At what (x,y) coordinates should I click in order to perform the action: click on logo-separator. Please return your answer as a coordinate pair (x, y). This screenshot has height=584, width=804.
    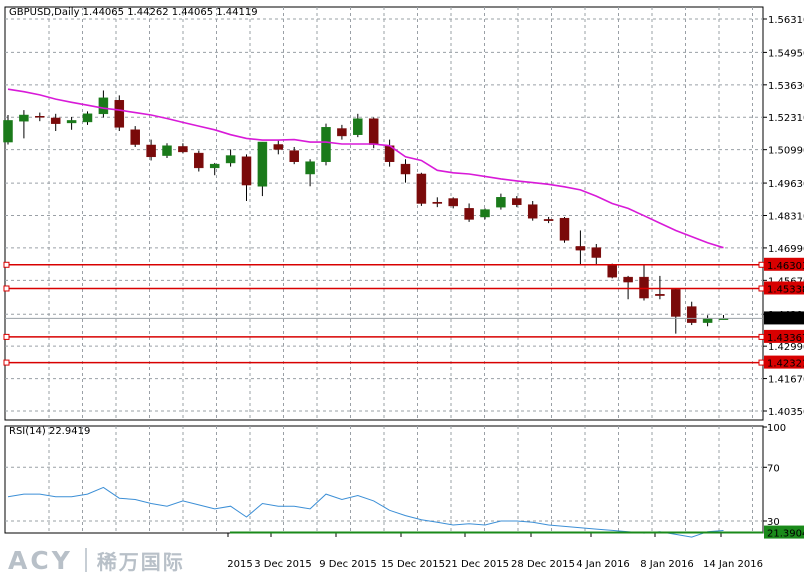
    Looking at the image, I should click on (85, 560).